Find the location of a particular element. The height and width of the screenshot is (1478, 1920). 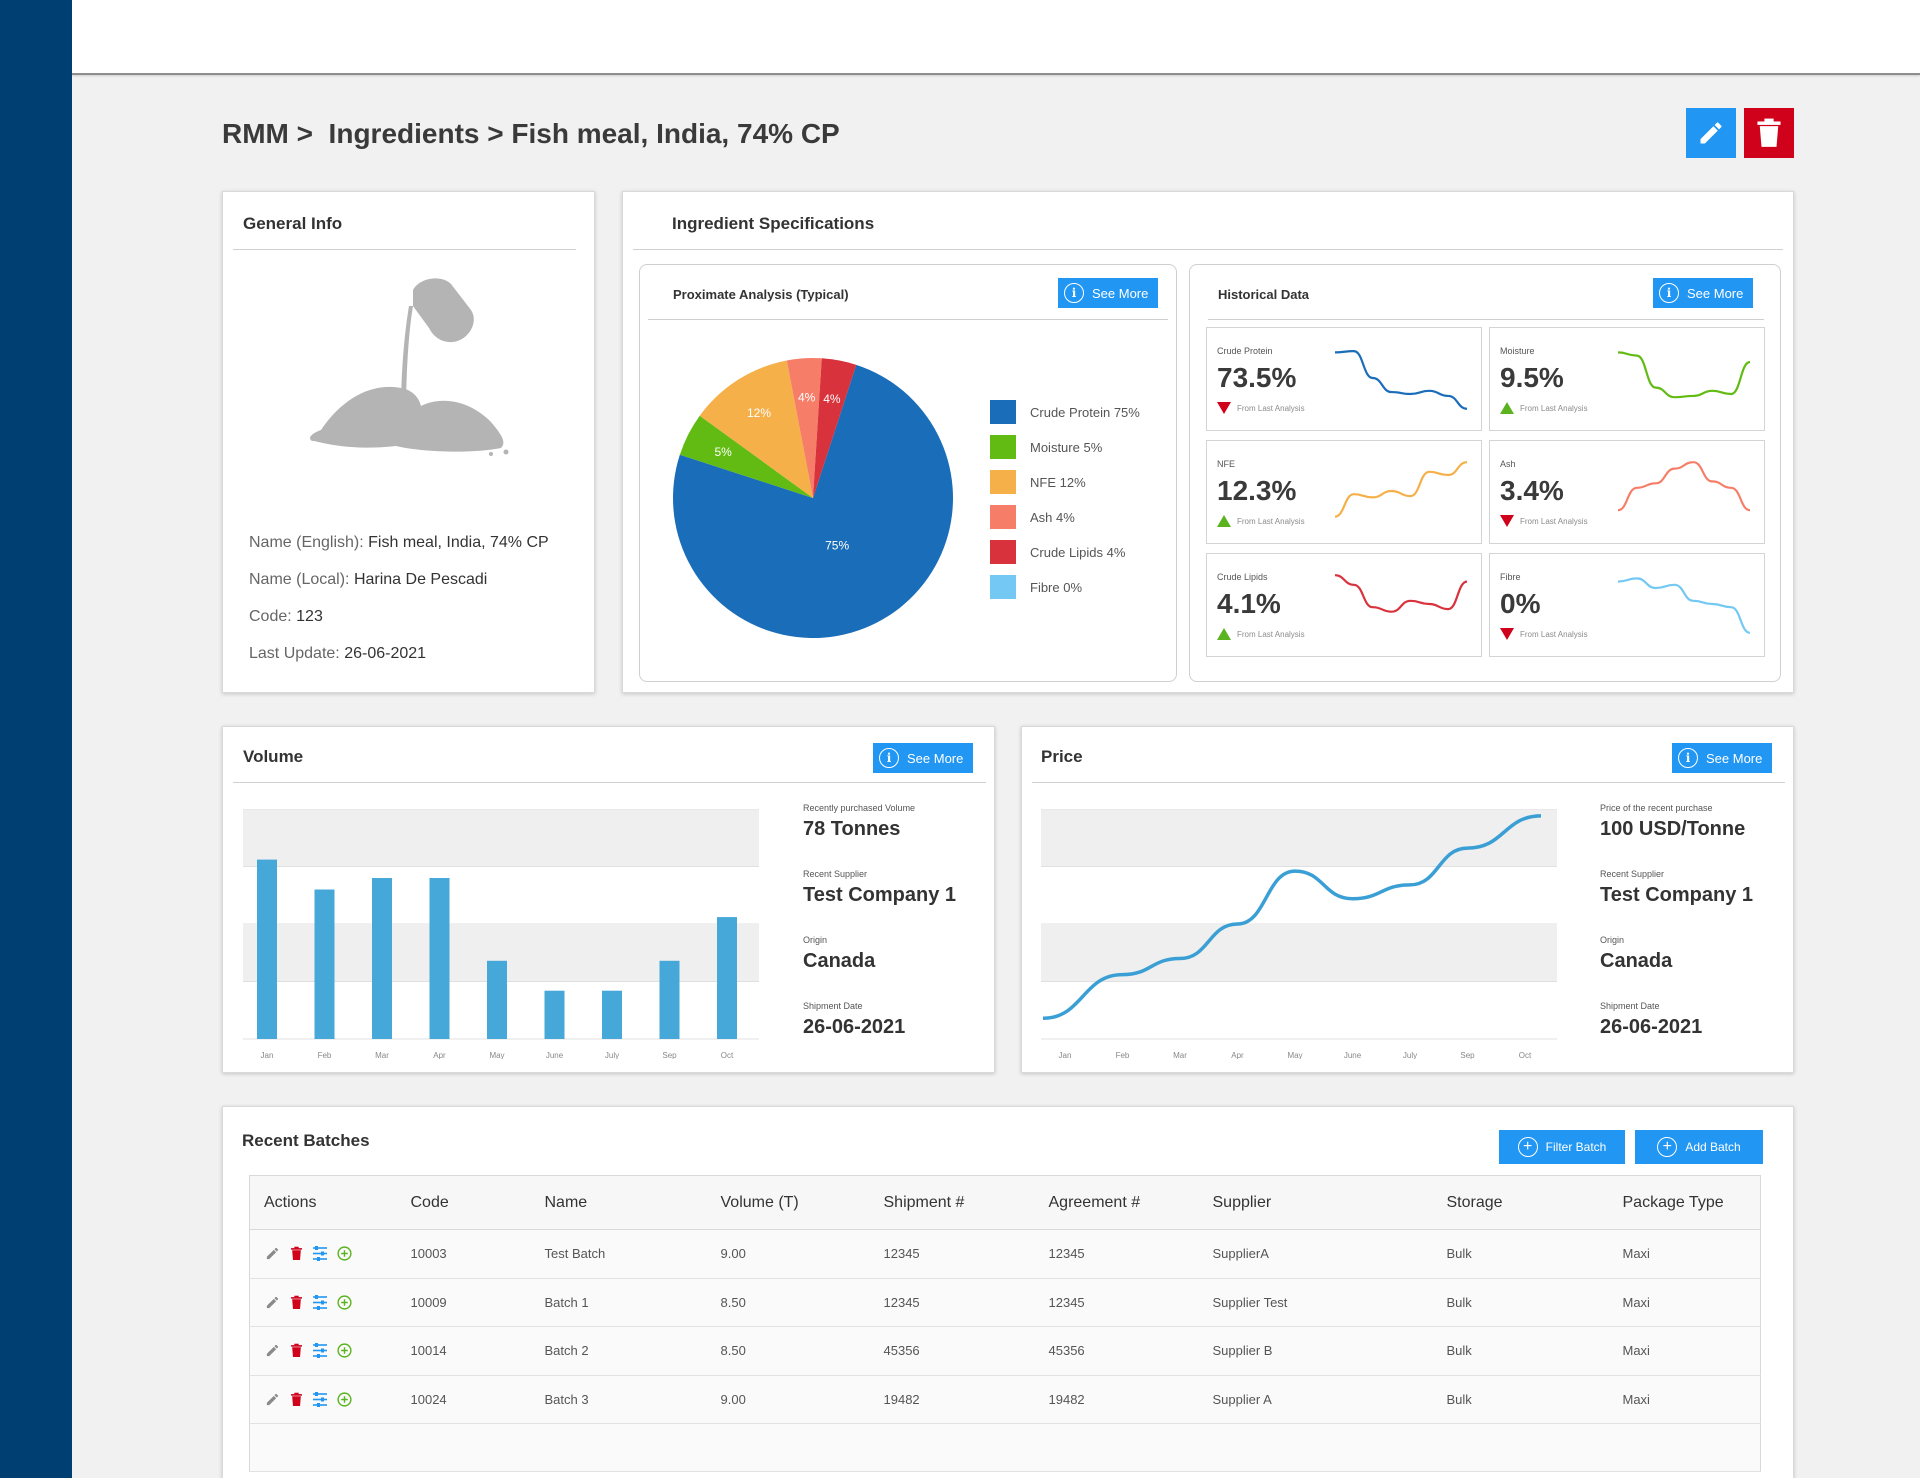

cell-name: Test Batch is located at coordinates (618, 1254).